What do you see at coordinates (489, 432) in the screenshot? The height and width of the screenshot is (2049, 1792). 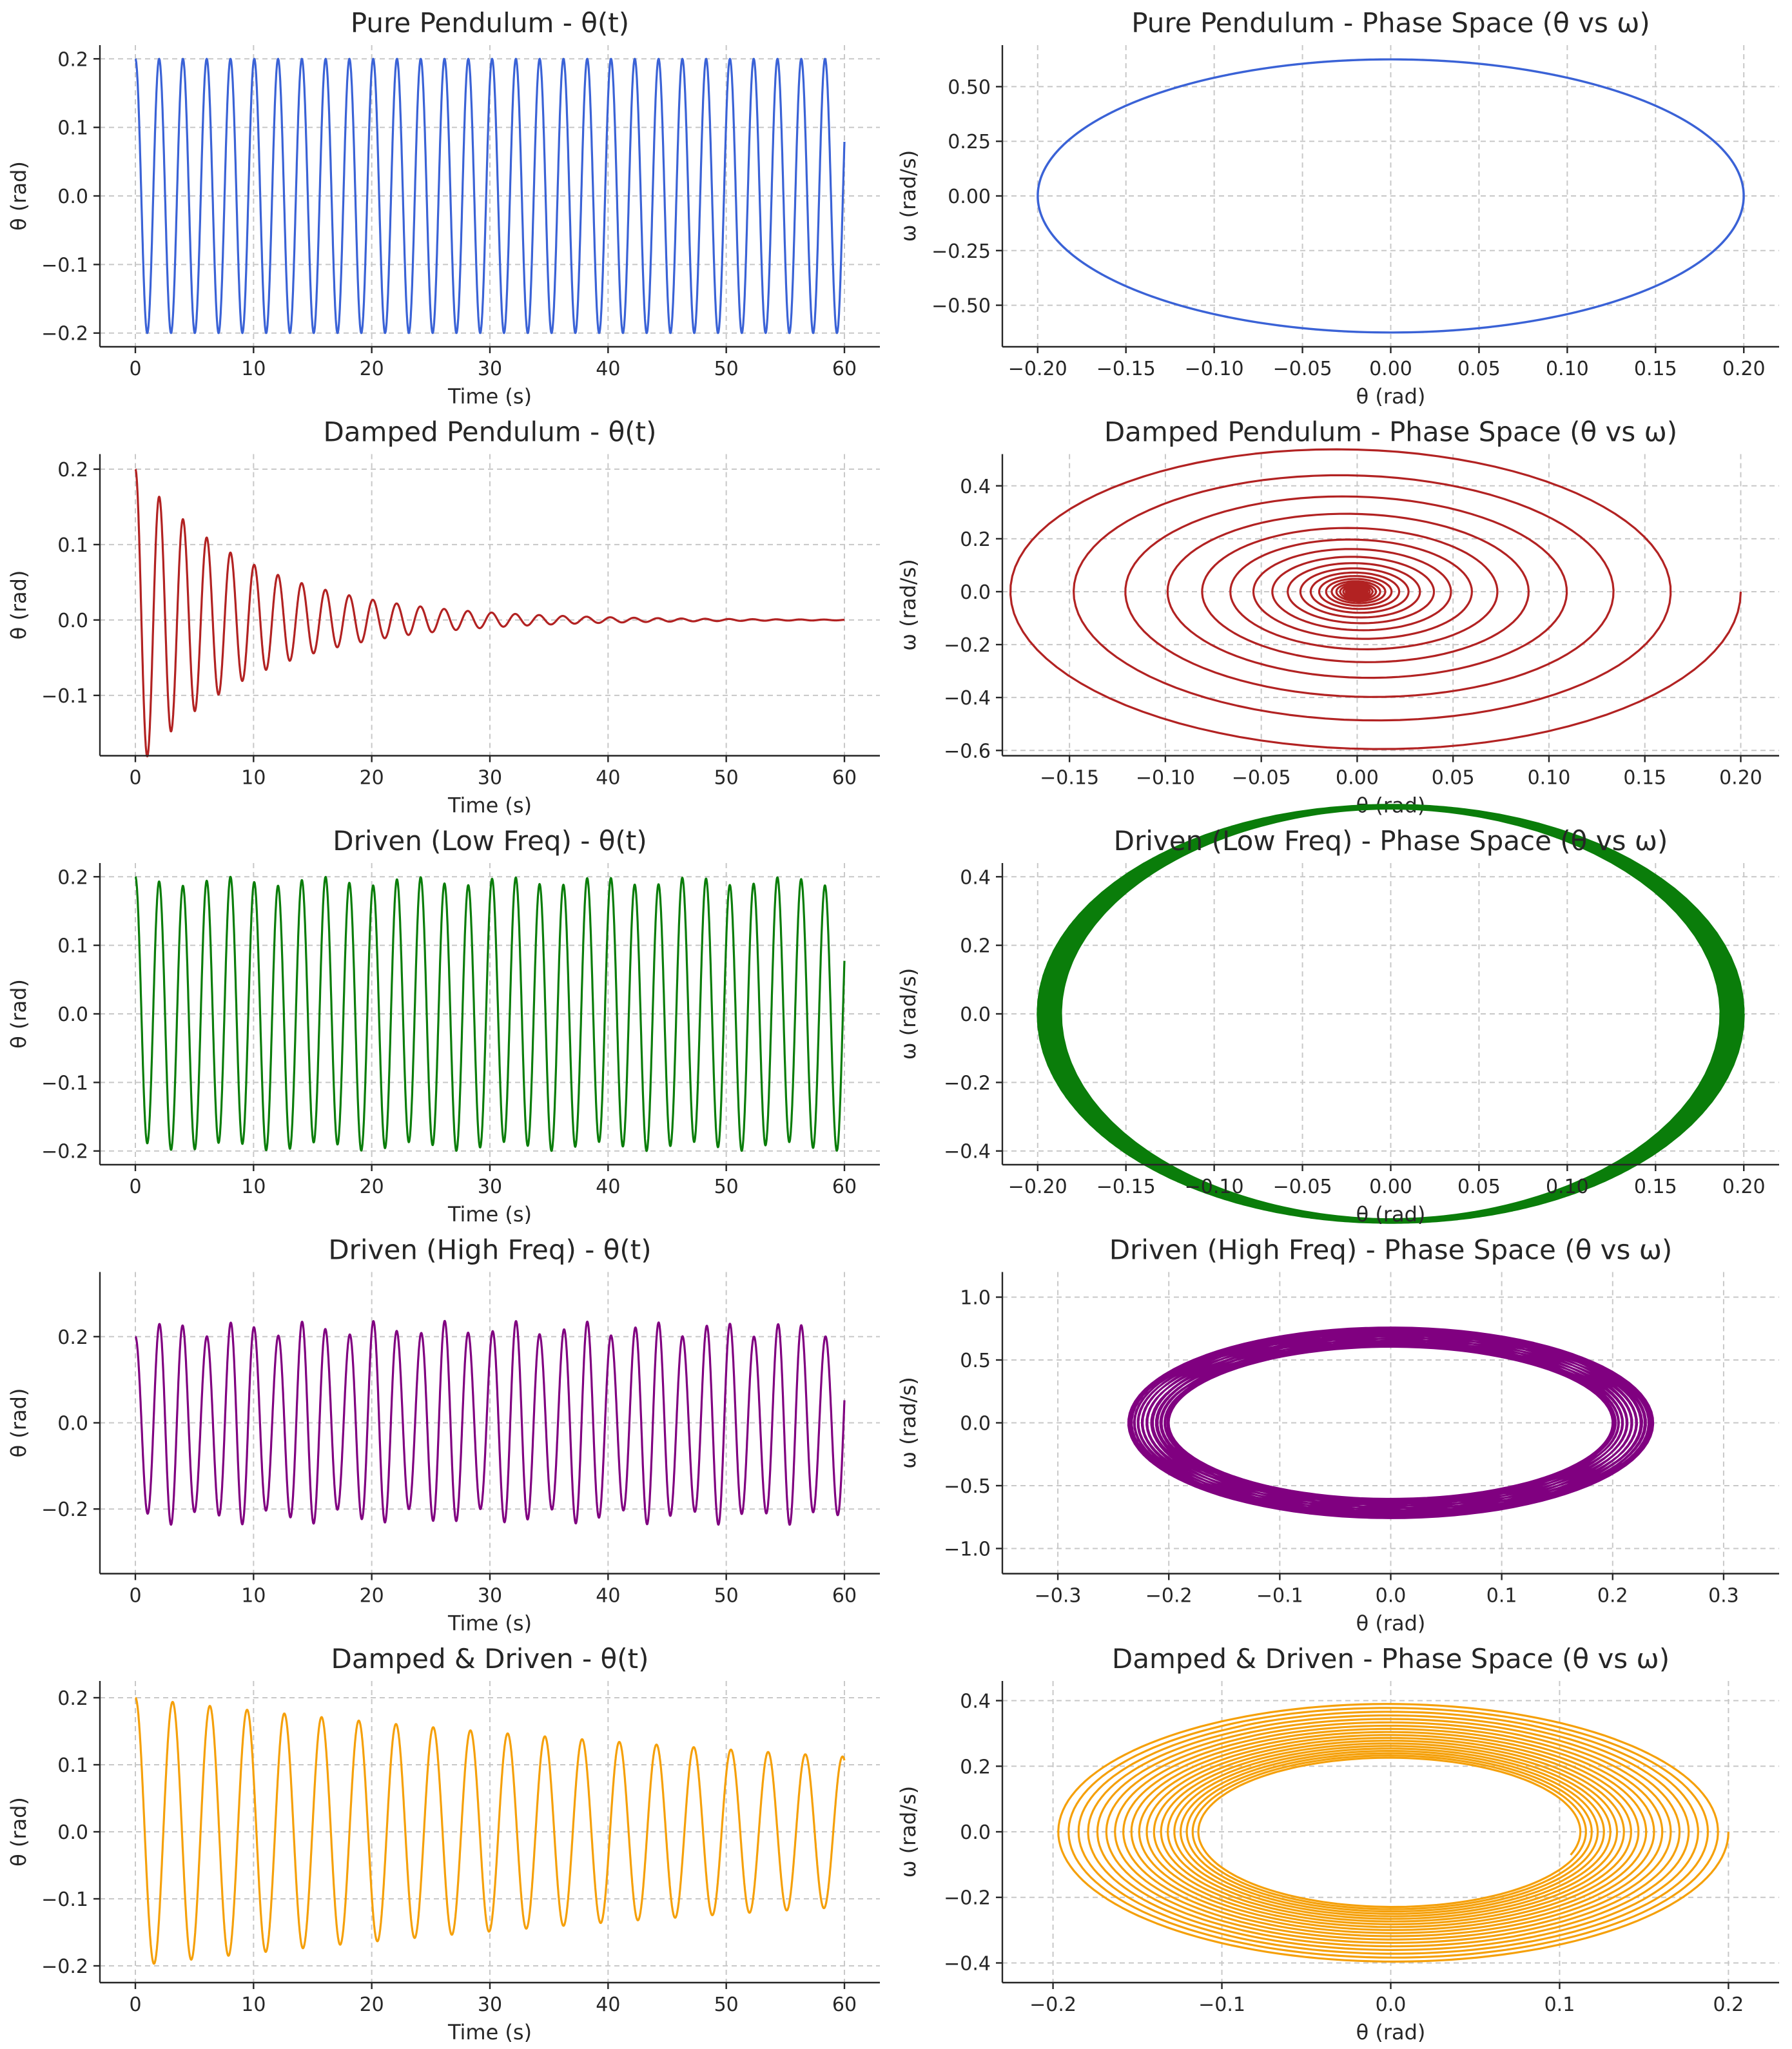 I see `chart-title: Damped Pendulum - θ(t)` at bounding box center [489, 432].